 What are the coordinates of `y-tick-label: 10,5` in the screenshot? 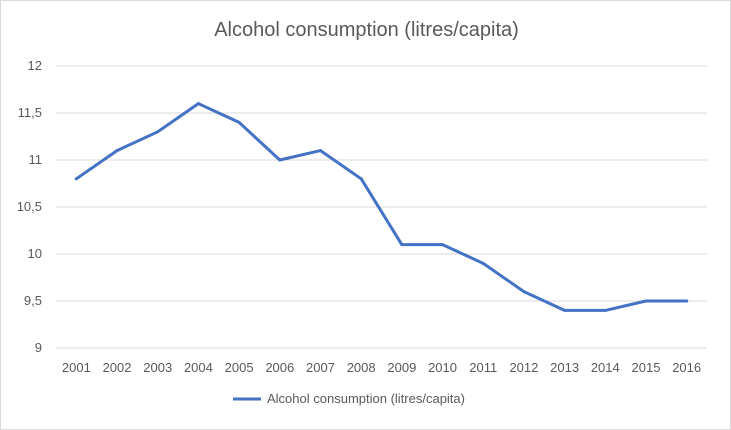 It's located at (29, 206).